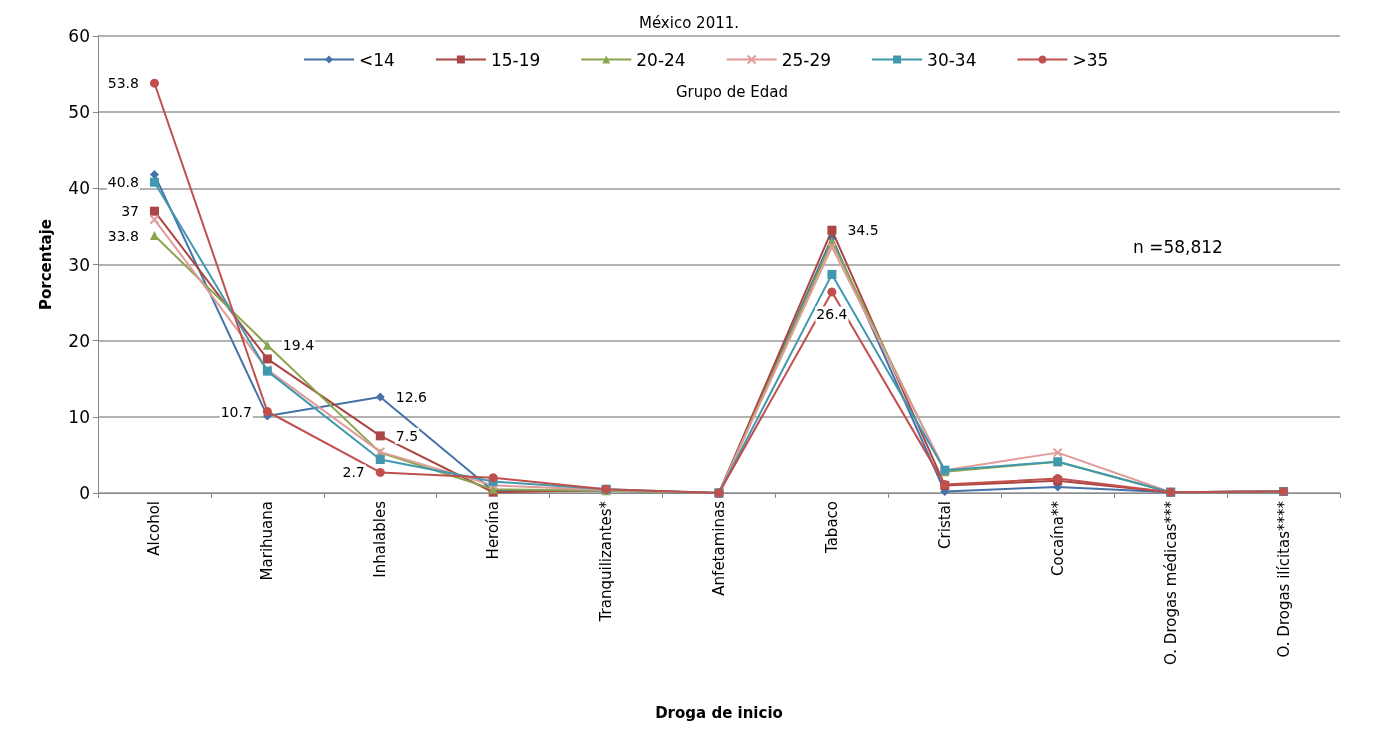 This screenshot has height=739, width=1378. What do you see at coordinates (719, 548) in the screenshot?
I see `x-tick-label: Anfetaminas` at bounding box center [719, 548].